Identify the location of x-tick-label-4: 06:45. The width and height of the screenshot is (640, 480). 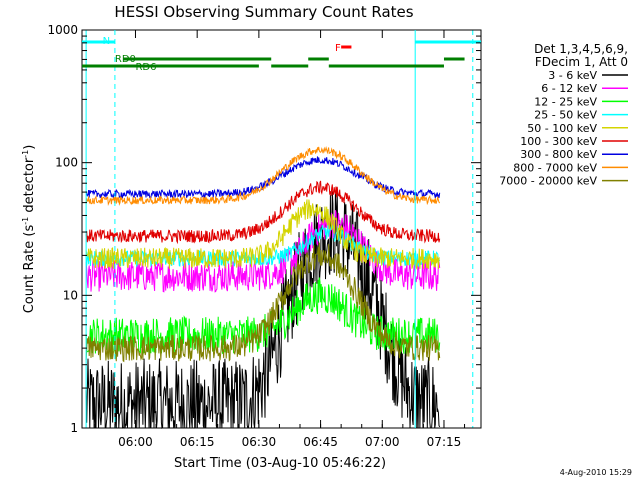
(320, 442).